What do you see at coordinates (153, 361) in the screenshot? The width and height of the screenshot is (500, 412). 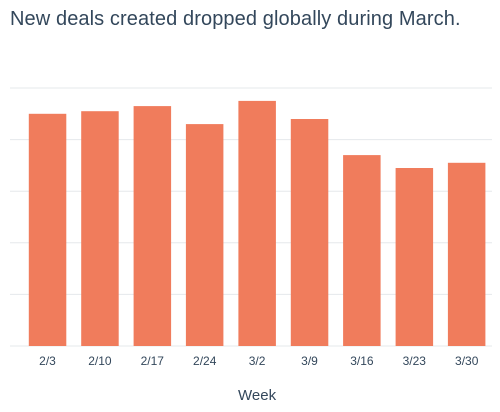 I see `x-tick-label: 2/17` at bounding box center [153, 361].